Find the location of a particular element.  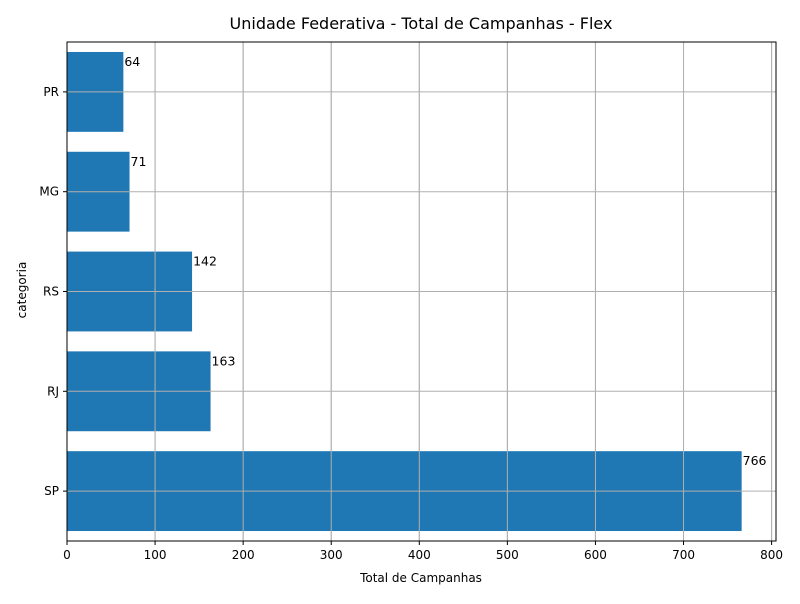

x-tick-label: 300 is located at coordinates (331, 555).